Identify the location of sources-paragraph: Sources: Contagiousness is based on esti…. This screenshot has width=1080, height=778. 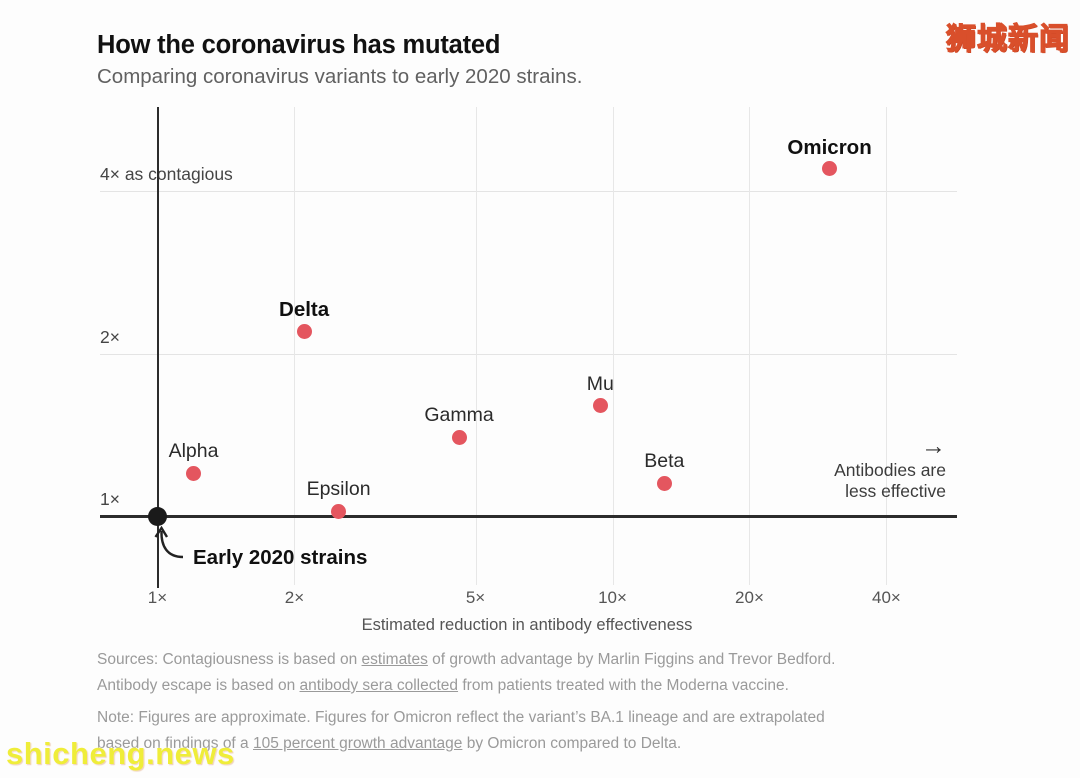
(537, 673).